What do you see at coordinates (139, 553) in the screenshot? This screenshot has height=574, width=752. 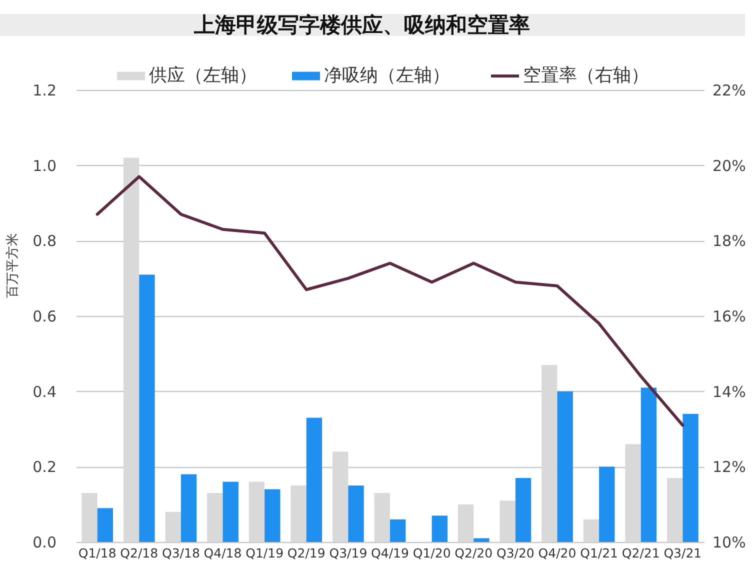 I see `x-tick-label: Q2/18` at bounding box center [139, 553].